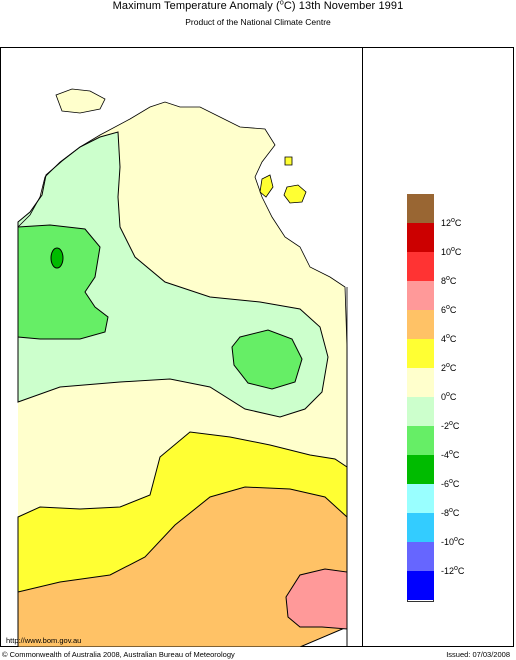 This screenshot has height=660, width=516. Describe the element at coordinates (258, 22) in the screenshot. I see `map-subtitle: Product of the National Climate Centre` at that location.